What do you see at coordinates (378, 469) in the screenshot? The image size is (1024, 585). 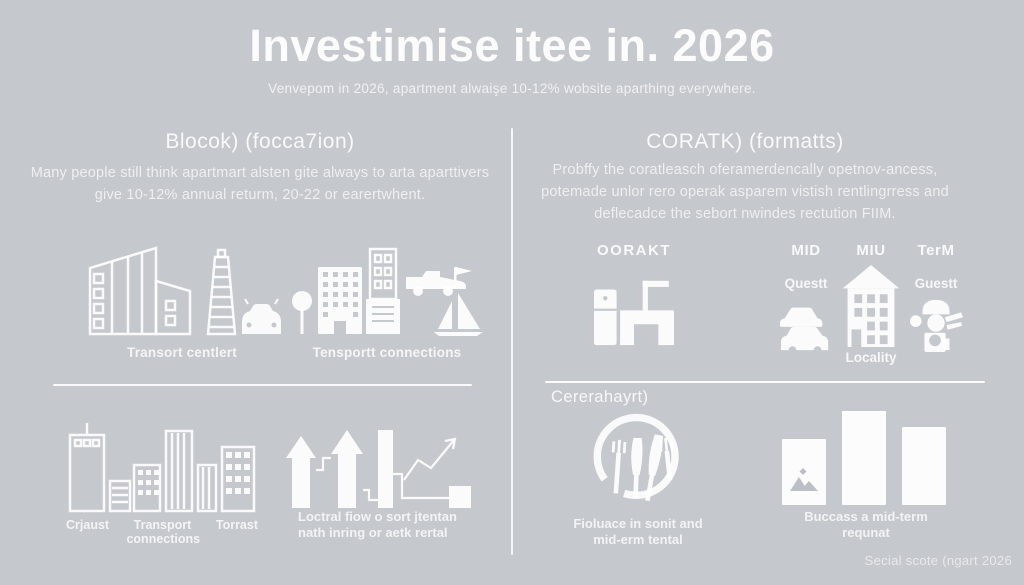 I see `growth-arrows-icon` at bounding box center [378, 469].